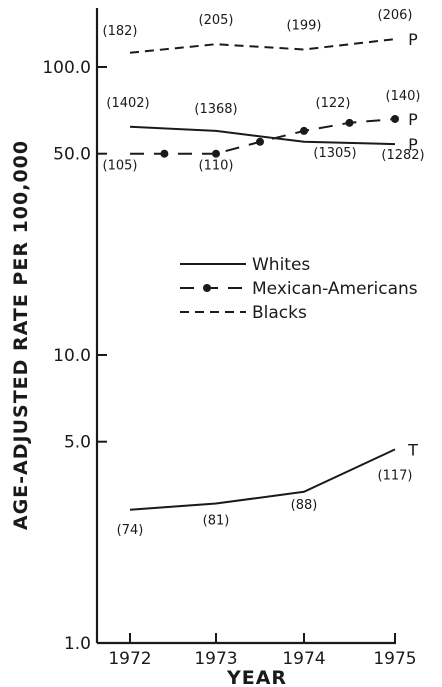  Describe the element at coordinates (66, 68) in the screenshot. I see `y-tick-label: 100.0` at that location.